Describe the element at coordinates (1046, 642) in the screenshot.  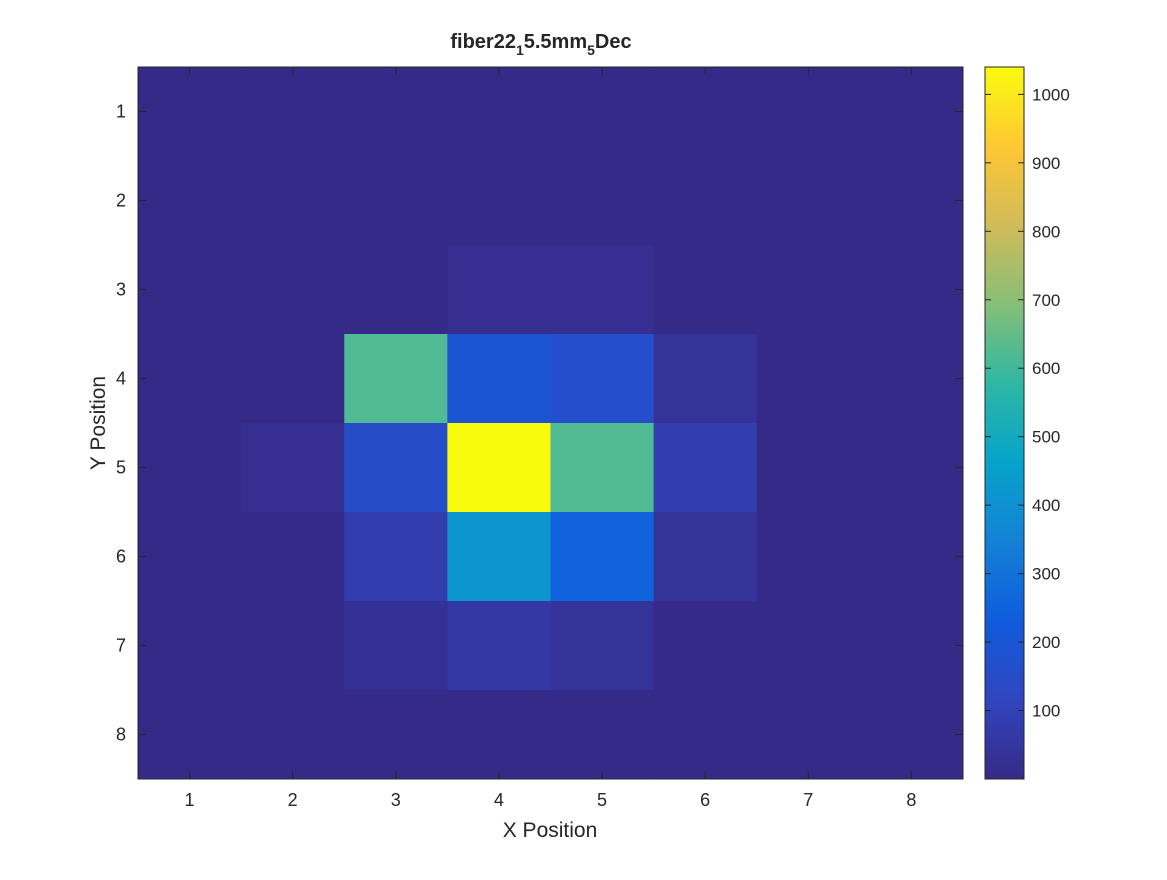
I see `colorbar-tick-label: 200` at that location.